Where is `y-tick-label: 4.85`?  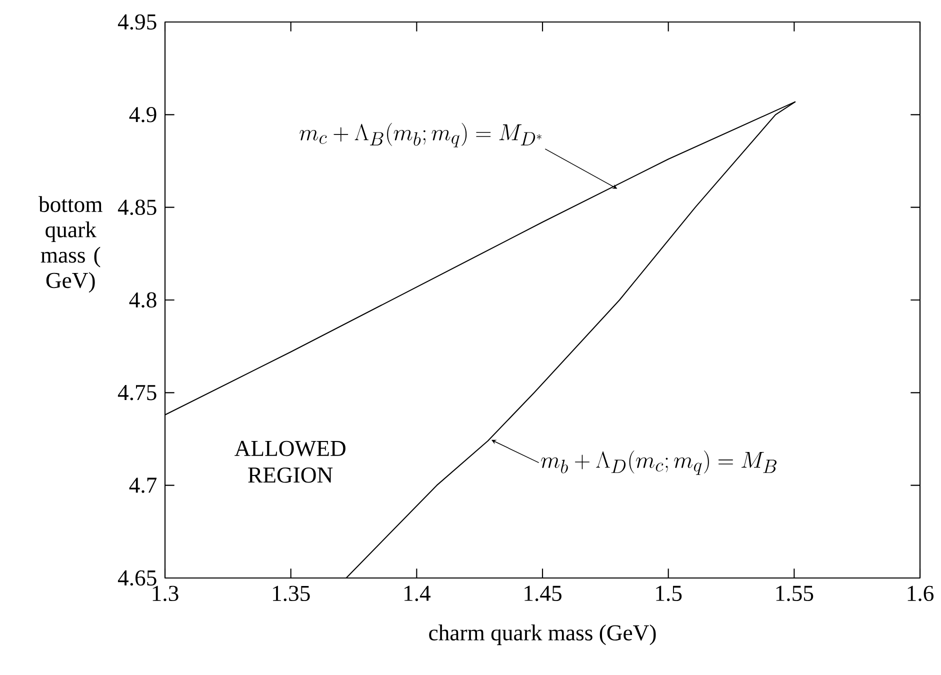
y-tick-label: 4.85 is located at coordinates (137, 208).